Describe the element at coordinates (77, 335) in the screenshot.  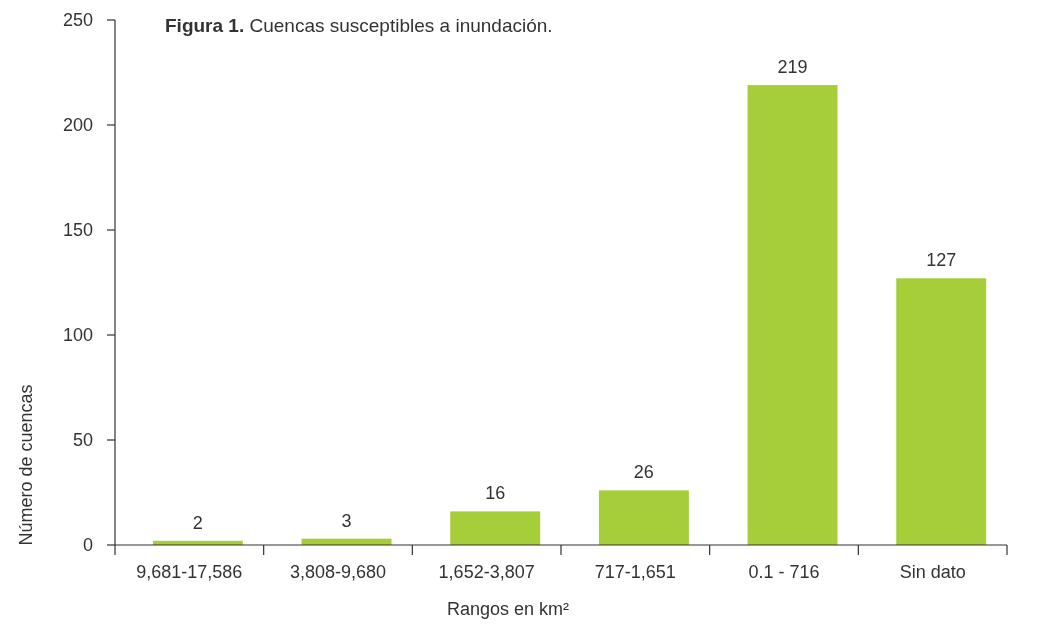
I see `y-tick-label: 100` at that location.